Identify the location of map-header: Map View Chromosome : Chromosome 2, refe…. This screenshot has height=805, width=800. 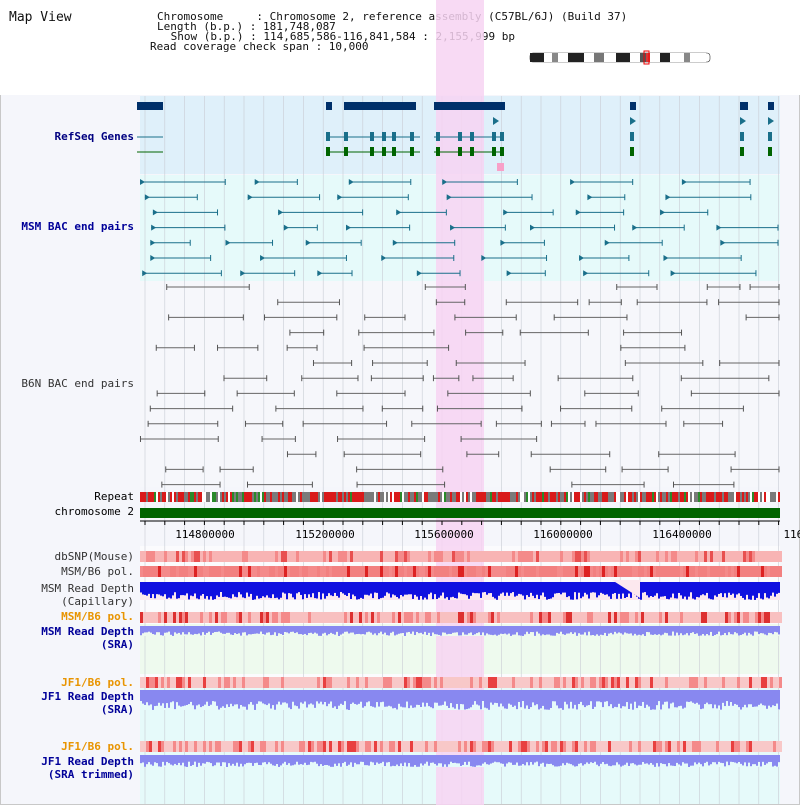
(400, 47).